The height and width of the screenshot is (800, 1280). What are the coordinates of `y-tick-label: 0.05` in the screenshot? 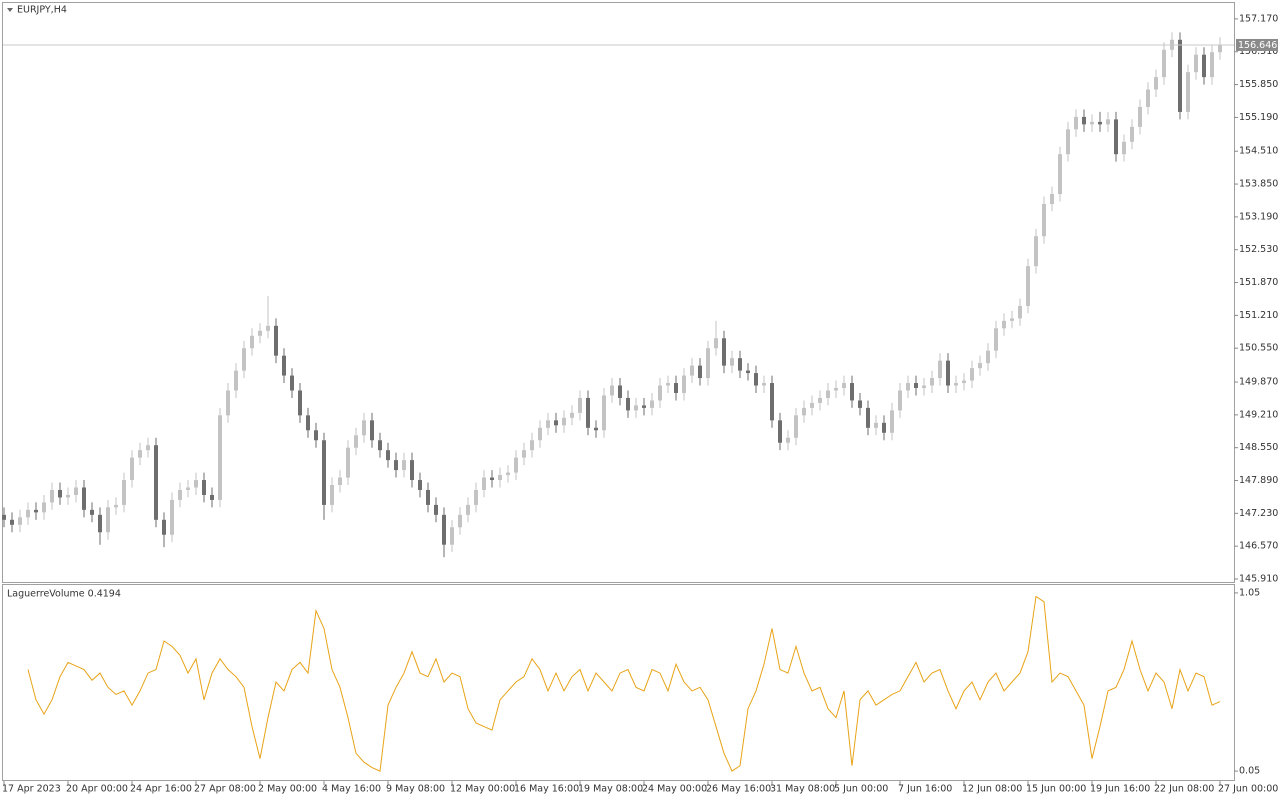 It's located at (1249, 771).